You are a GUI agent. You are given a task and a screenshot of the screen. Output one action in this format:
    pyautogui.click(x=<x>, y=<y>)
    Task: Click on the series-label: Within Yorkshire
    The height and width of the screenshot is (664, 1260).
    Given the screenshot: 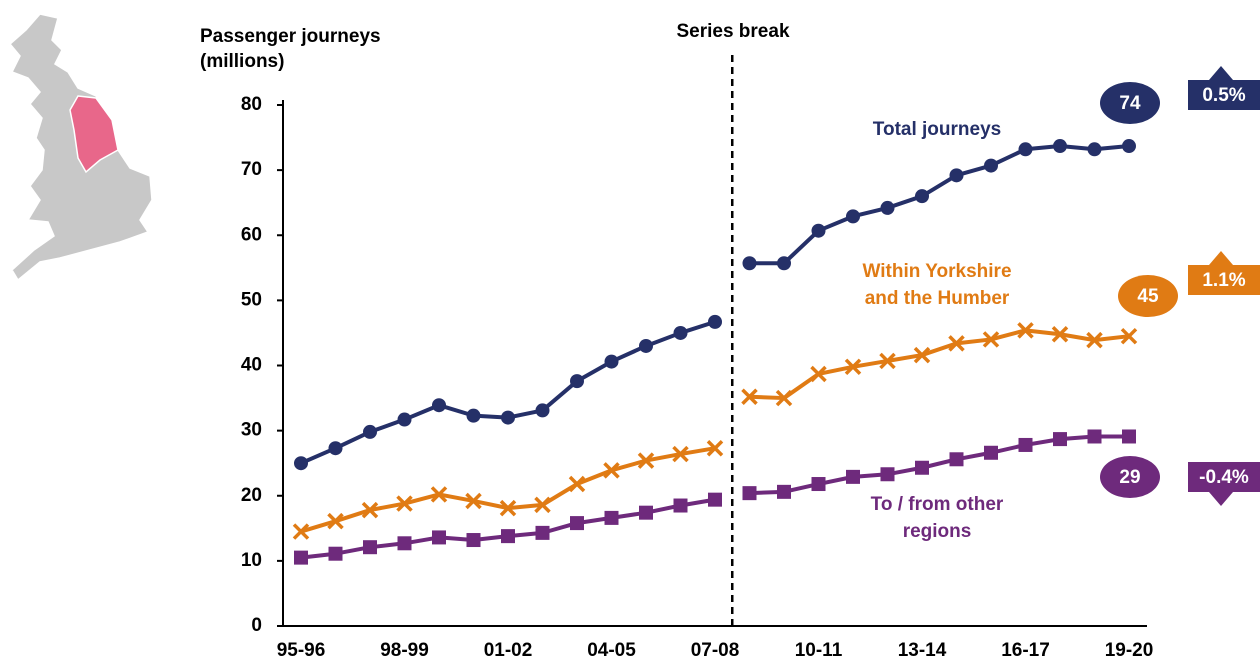 What is the action you would take?
    pyautogui.click(x=936, y=271)
    